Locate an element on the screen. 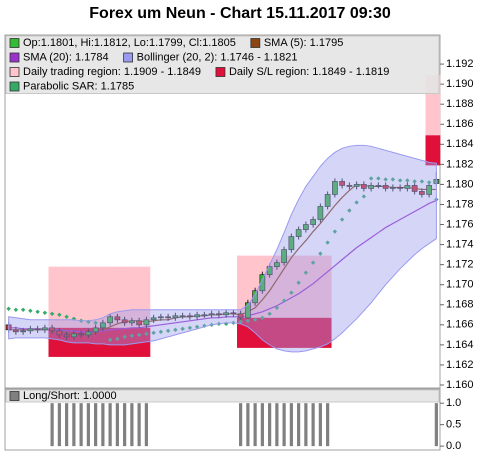 The width and height of the screenshot is (480, 462). y-tick-label: 0.5 is located at coordinates (453, 425).